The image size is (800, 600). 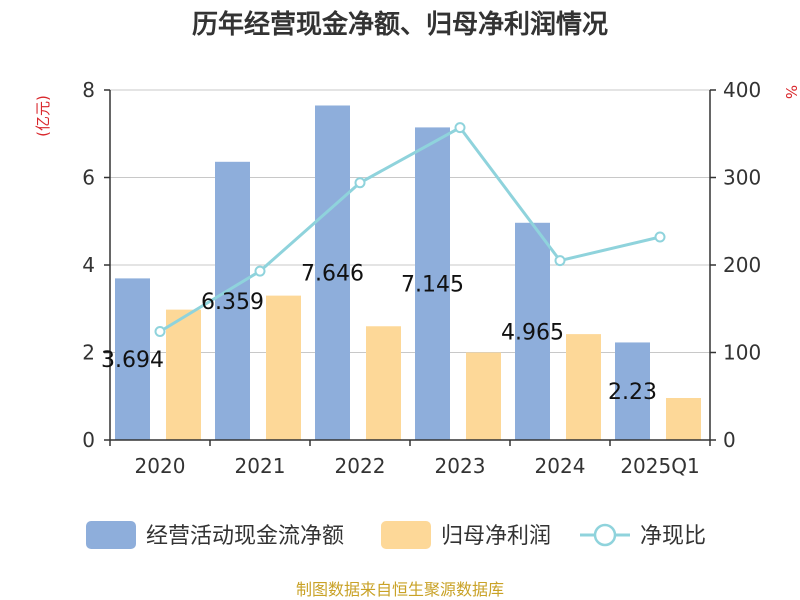 I want to click on data-label-operating-cashflow: 6.359, so click(x=232, y=302).